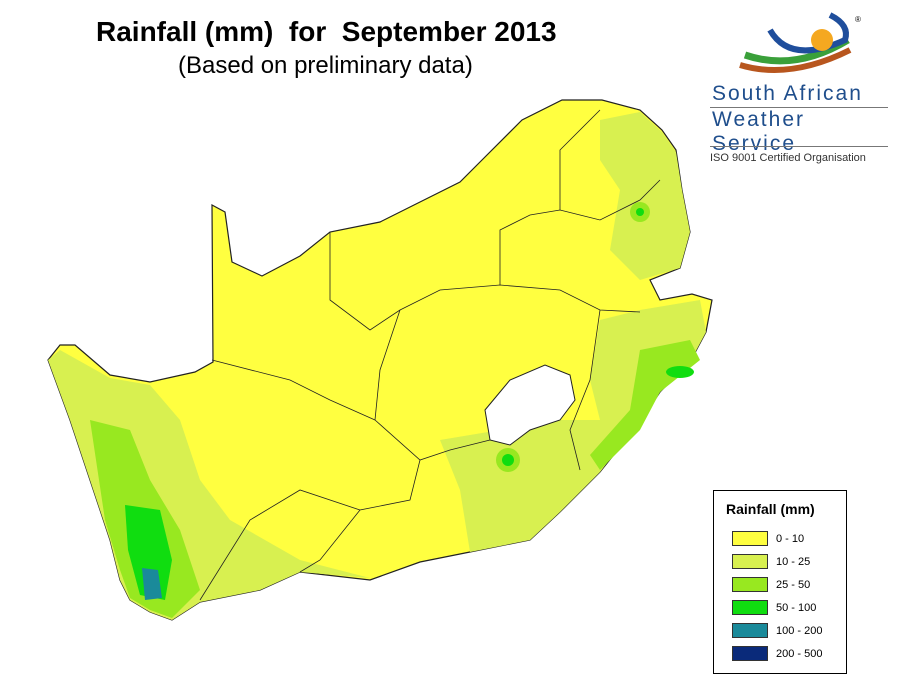 This screenshot has width=900, height=695. What do you see at coordinates (530, 405) in the screenshot?
I see `lesotho` at bounding box center [530, 405].